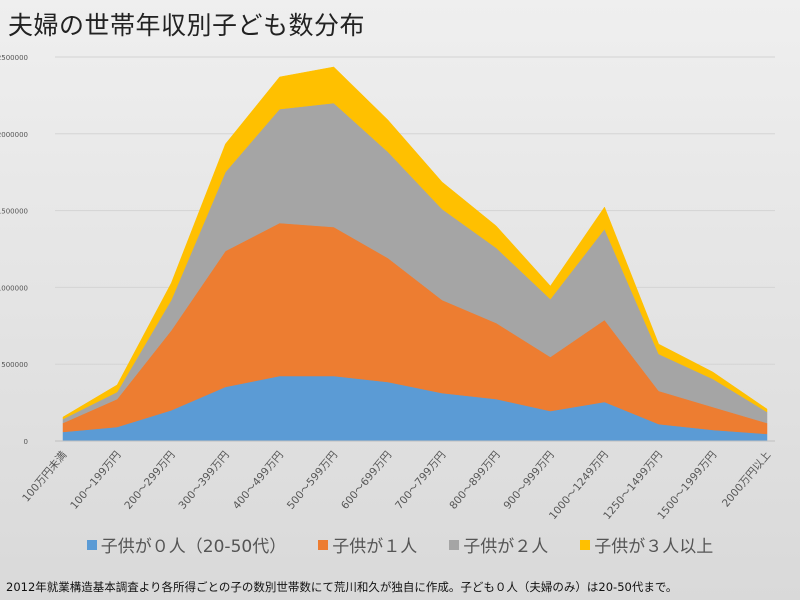 The width and height of the screenshot is (800, 600). Describe the element at coordinates (14, 58) in the screenshot. I see `y-tick-label: 2500000` at that location.